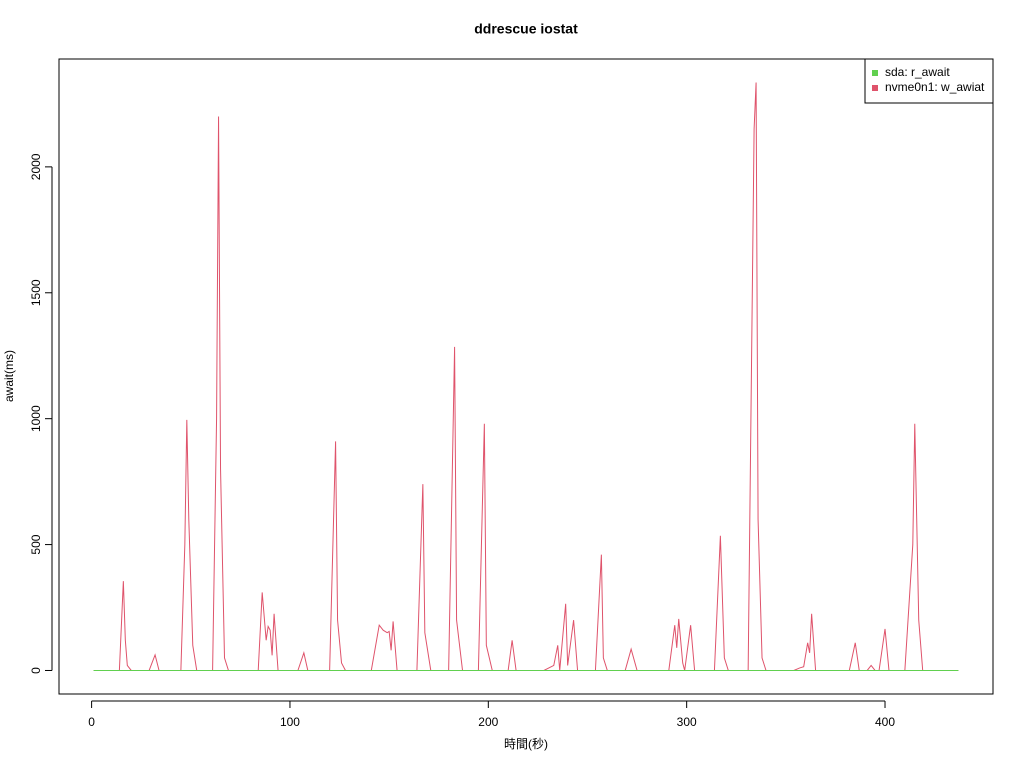 This screenshot has height=768, width=1024. I want to click on legend-box, so click(929, 81).